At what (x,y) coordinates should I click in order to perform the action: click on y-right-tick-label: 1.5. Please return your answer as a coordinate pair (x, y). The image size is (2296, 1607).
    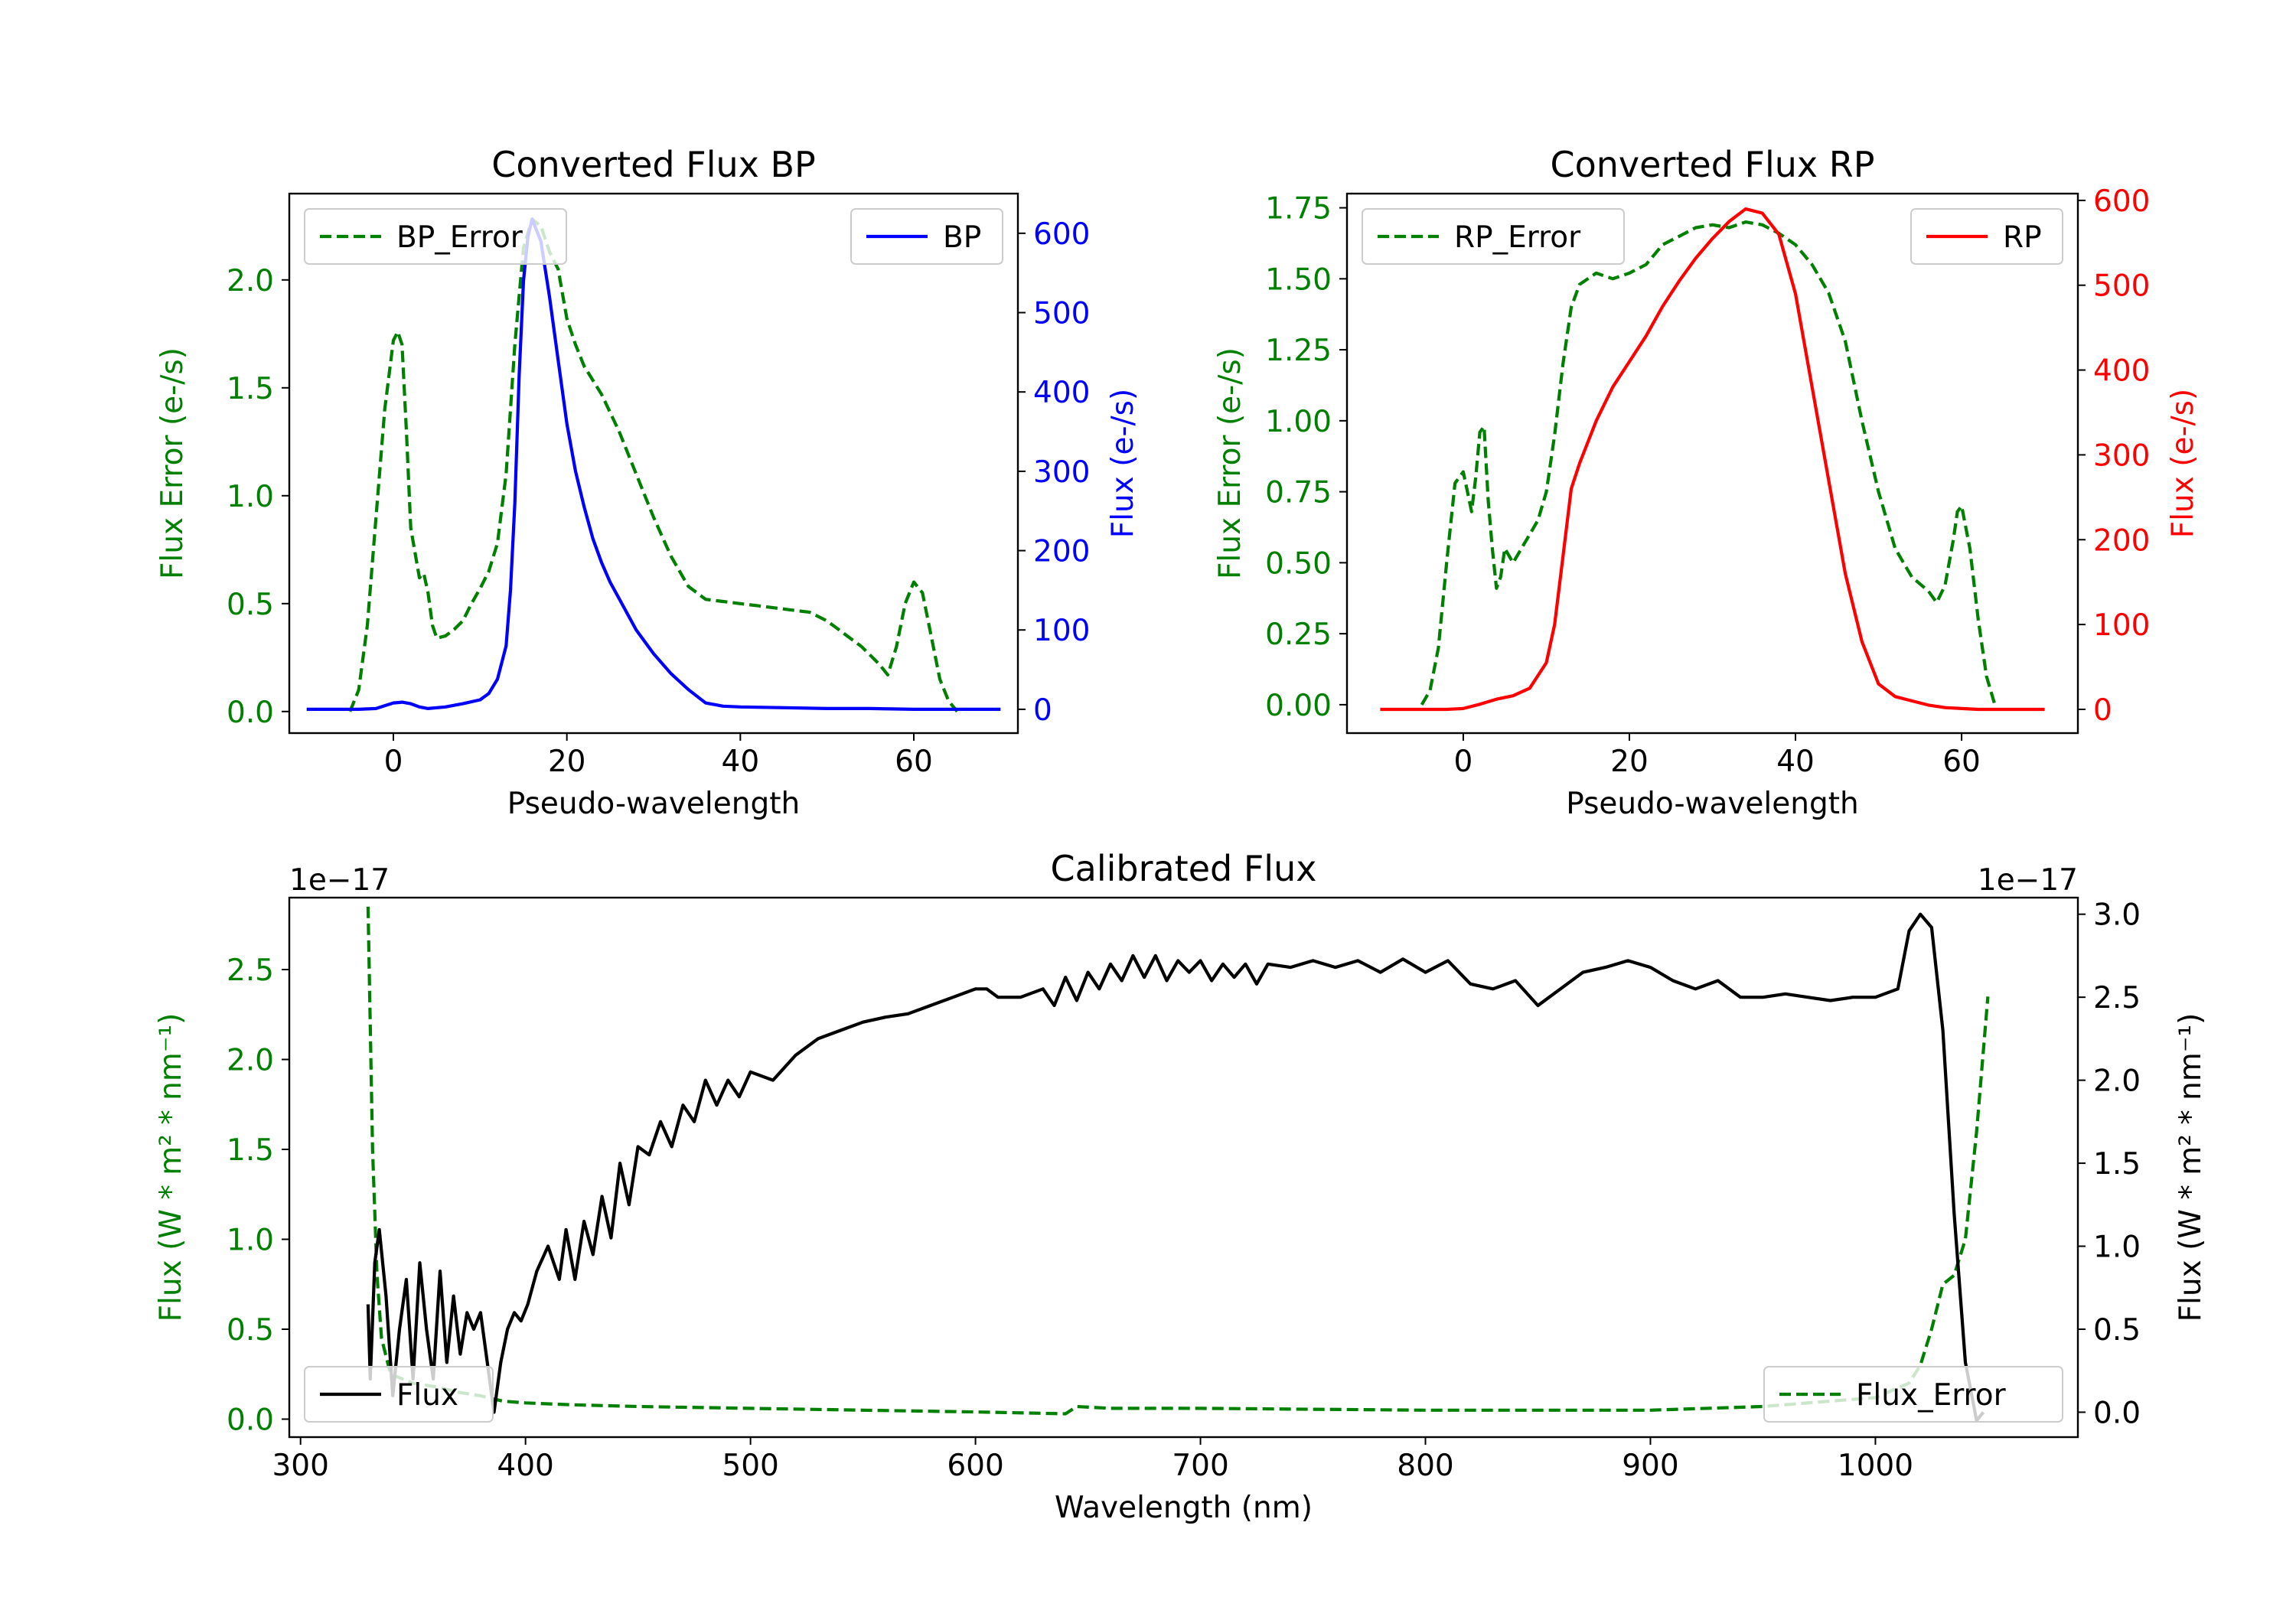
    Looking at the image, I should click on (2117, 1164).